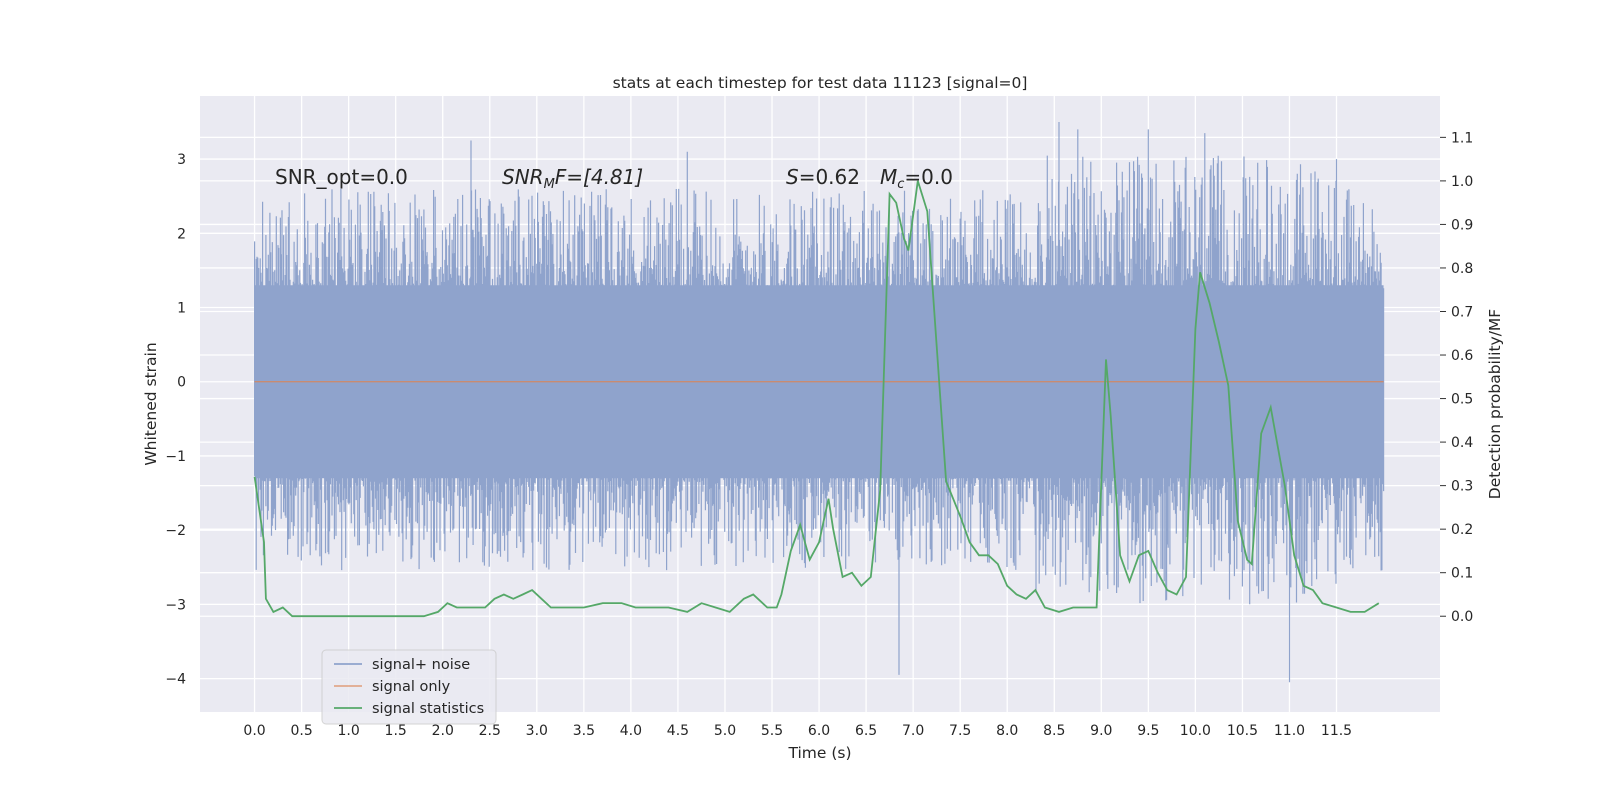  I want to click on legend-label-signal-only: signal only, so click(411, 687).